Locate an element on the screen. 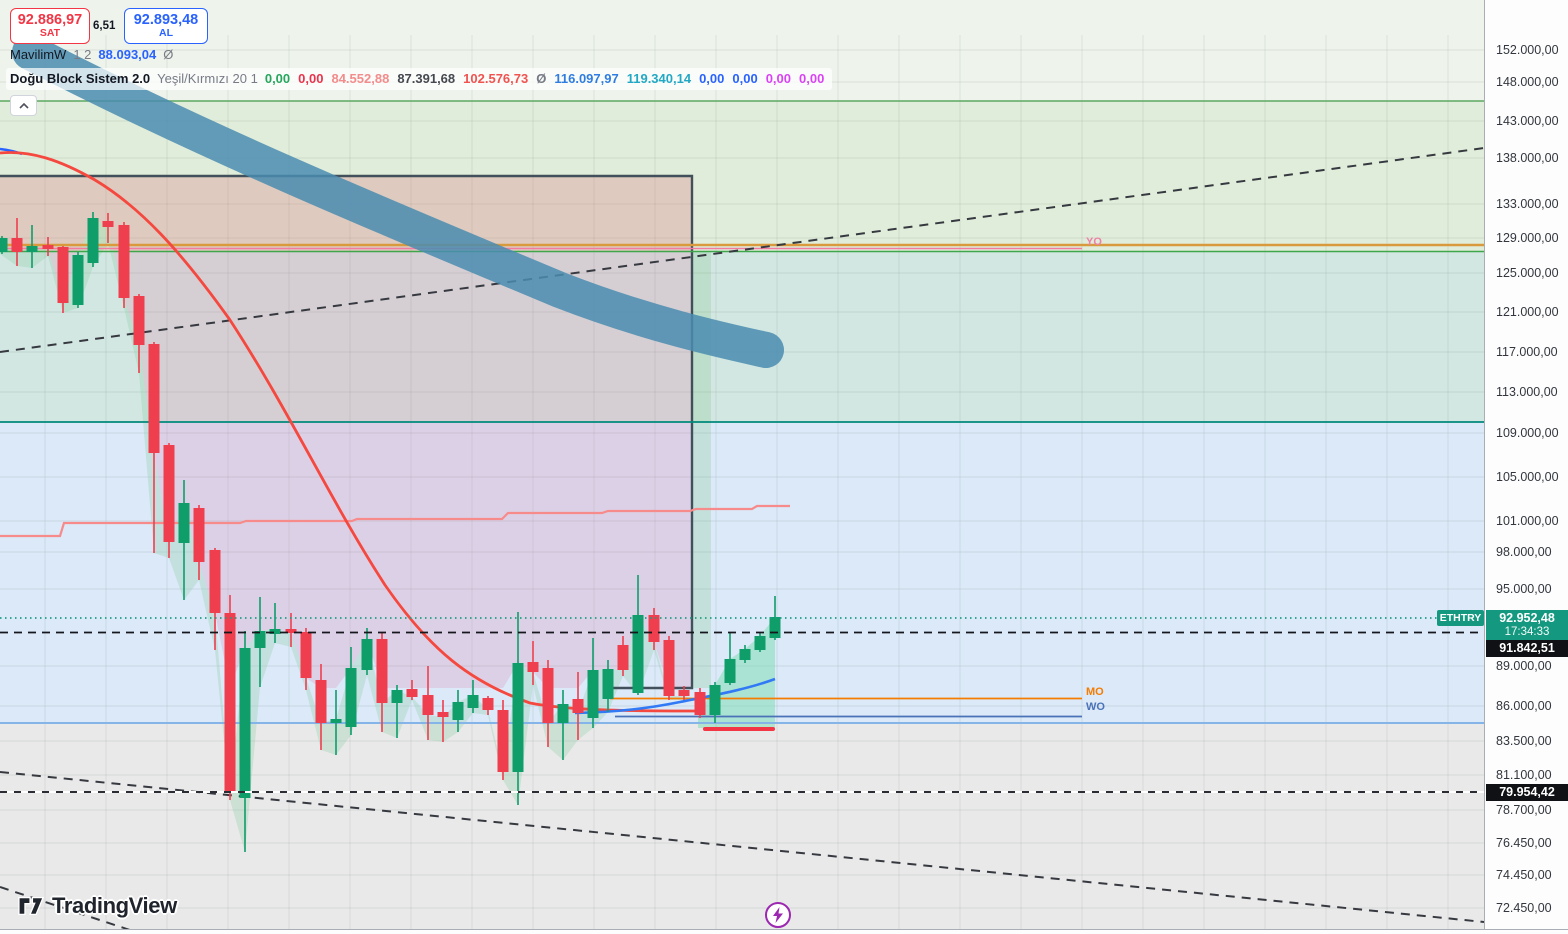 This screenshot has width=1568, height=934. price-tick: 74.450,00 is located at coordinates (1524, 875).